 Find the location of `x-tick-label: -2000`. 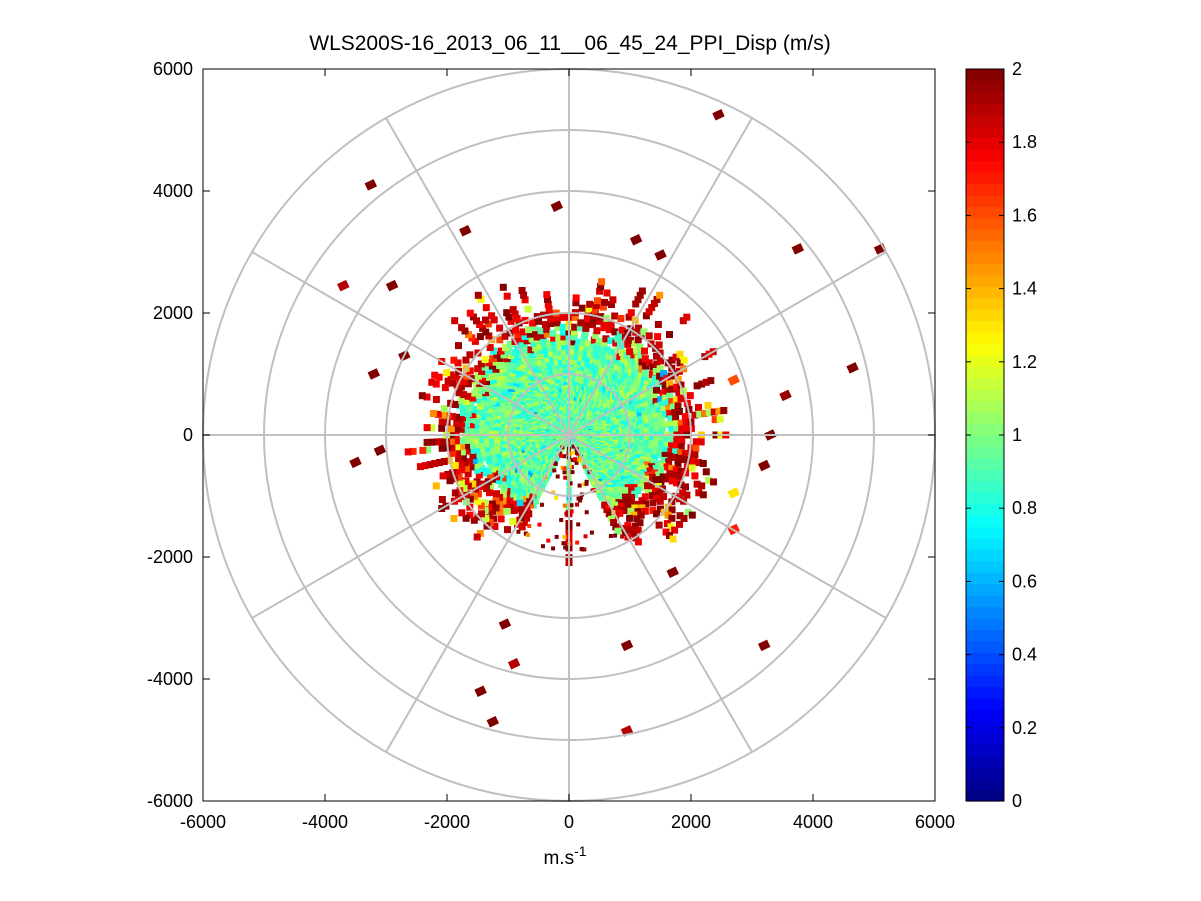

x-tick-label: -2000 is located at coordinates (447, 822).